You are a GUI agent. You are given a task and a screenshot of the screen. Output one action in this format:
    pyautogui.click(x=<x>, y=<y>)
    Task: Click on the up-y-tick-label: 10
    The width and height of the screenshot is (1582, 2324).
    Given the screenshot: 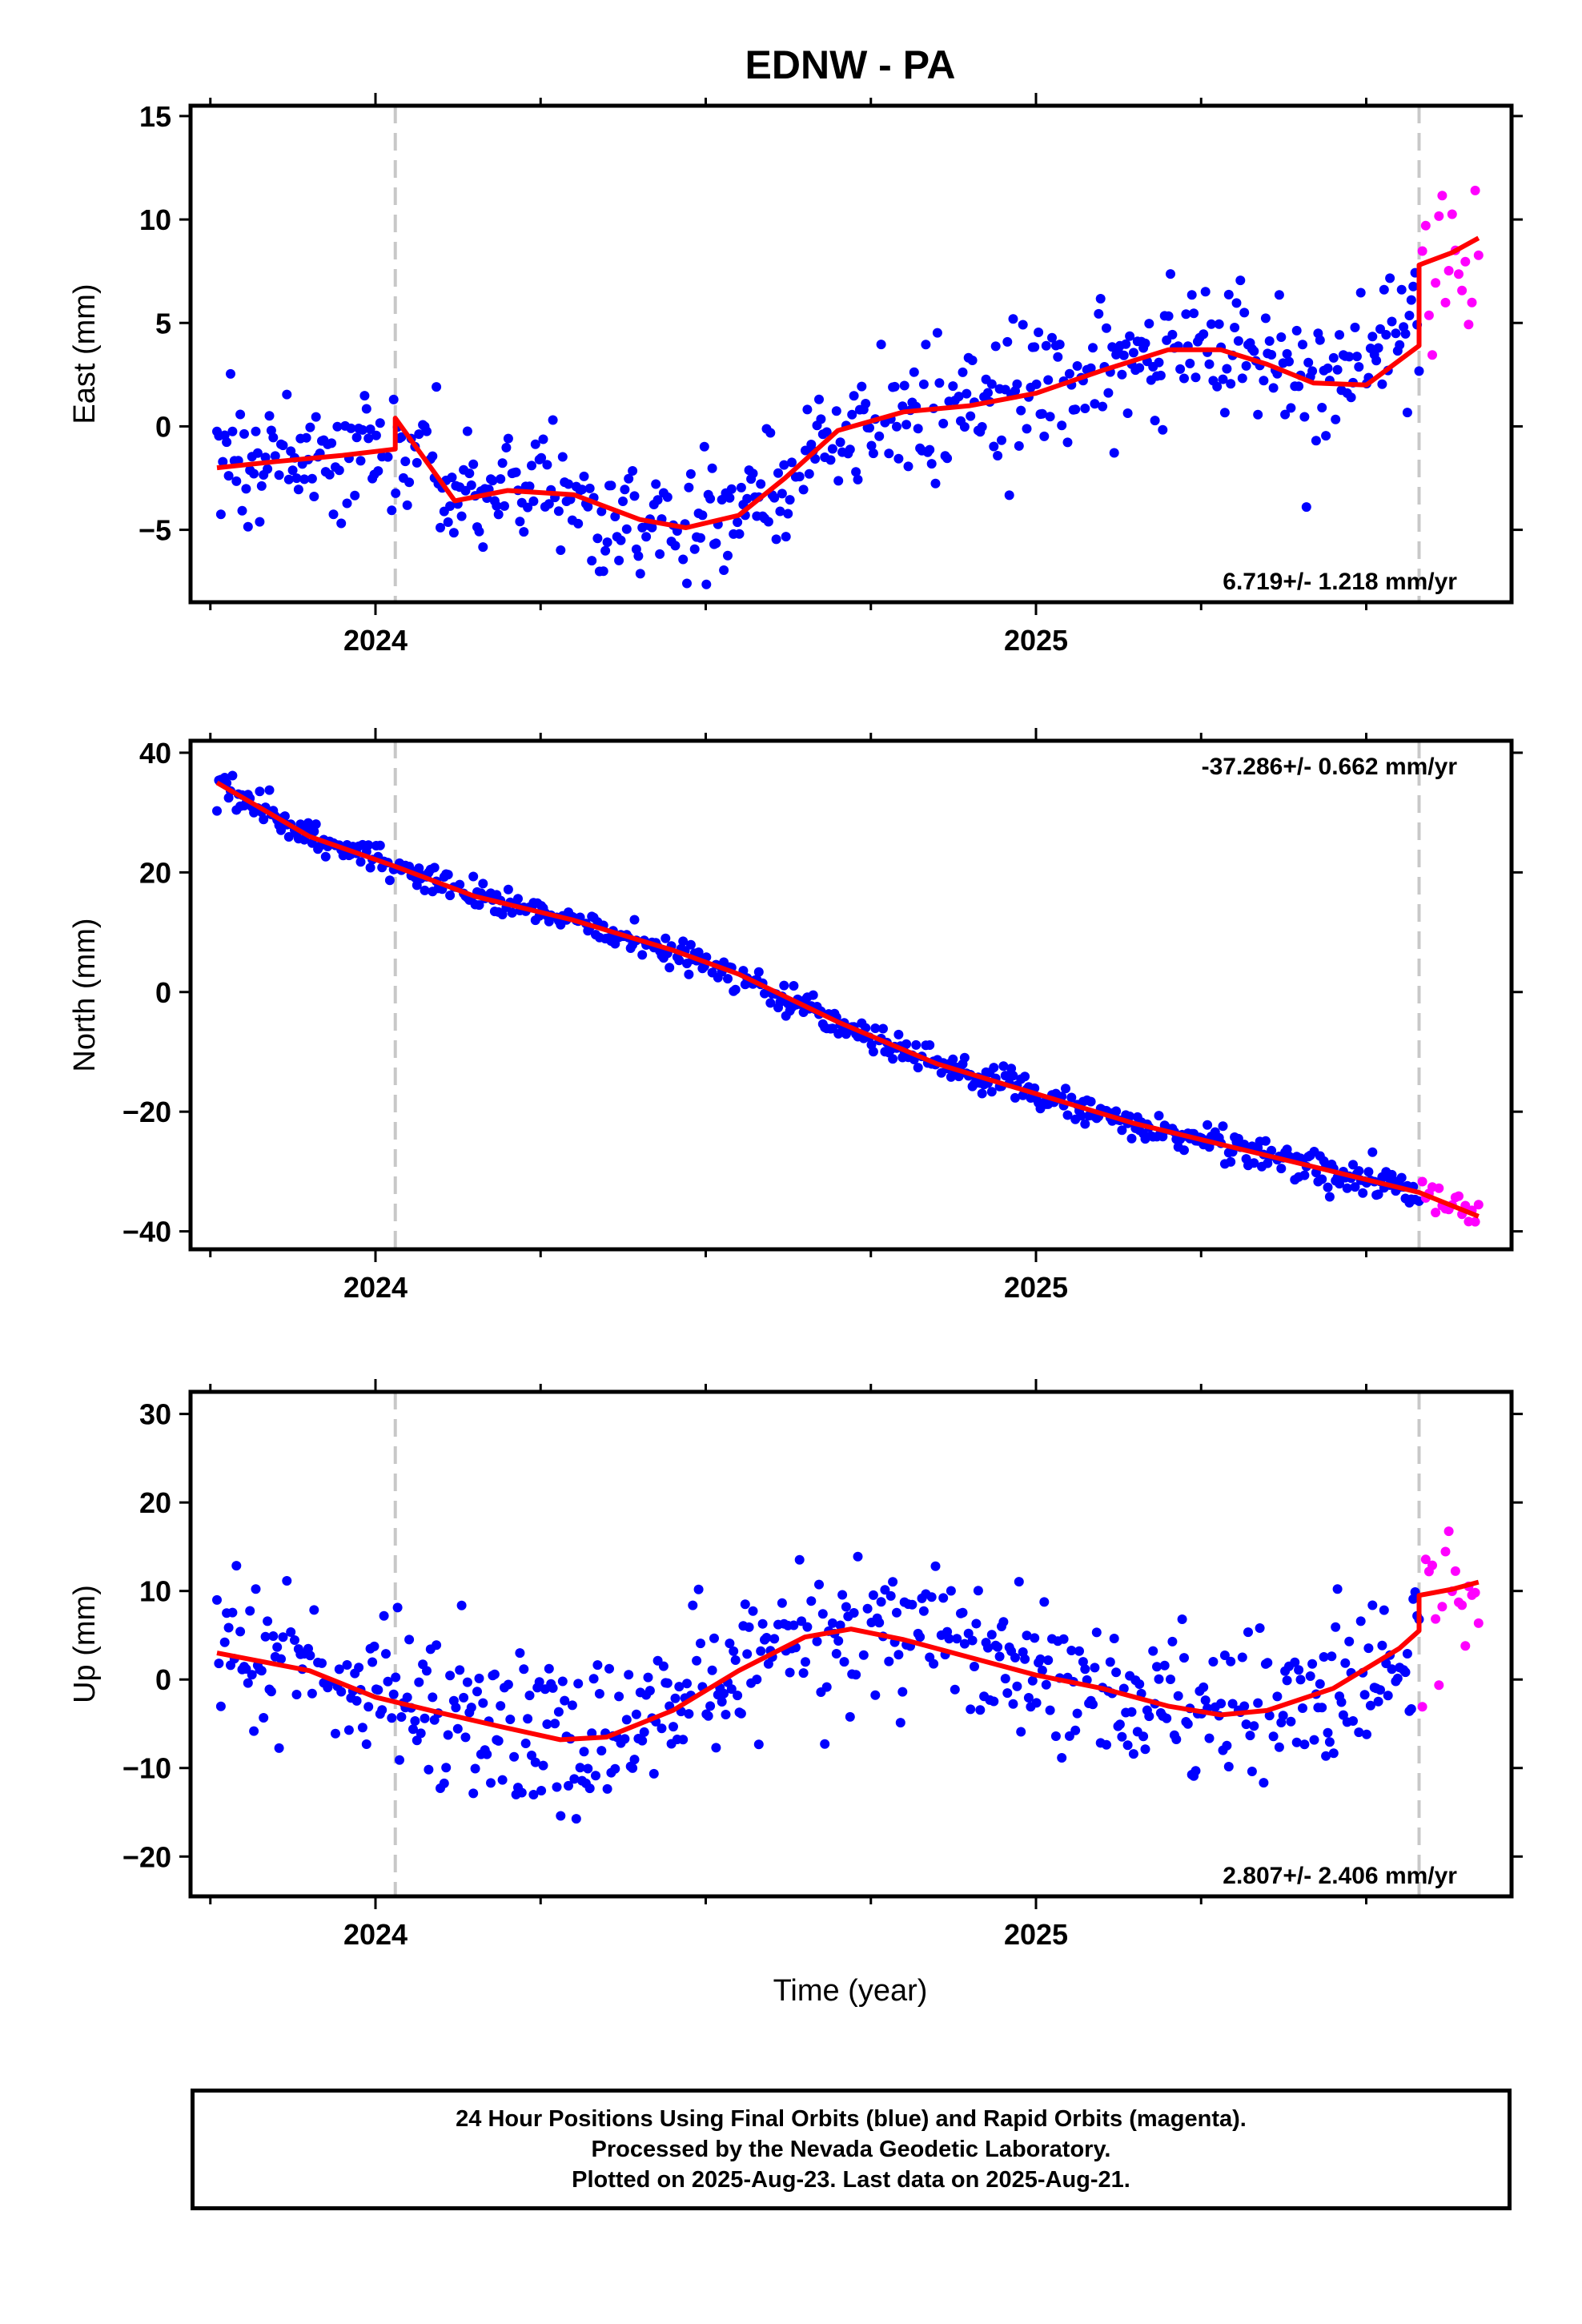 What is the action you would take?
    pyautogui.click(x=155, y=1591)
    